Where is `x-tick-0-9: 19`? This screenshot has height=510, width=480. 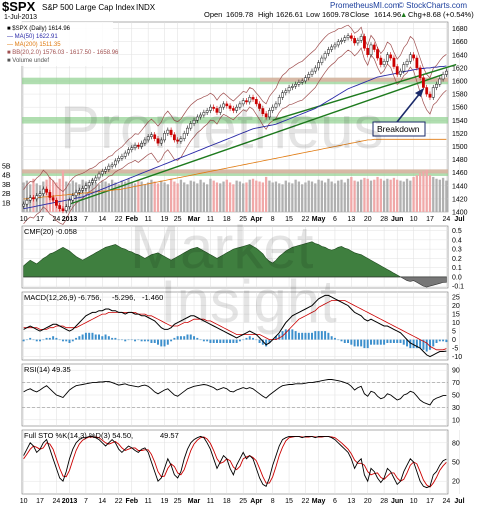 x-tick-0-9: 19 is located at coordinates (165, 219).